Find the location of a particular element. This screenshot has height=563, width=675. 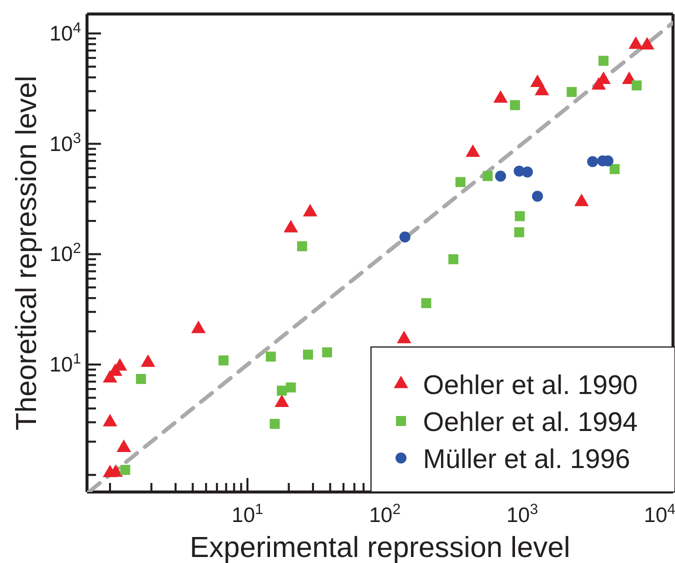

y-tick-label: 10$^{4}$ is located at coordinates (65, 33).